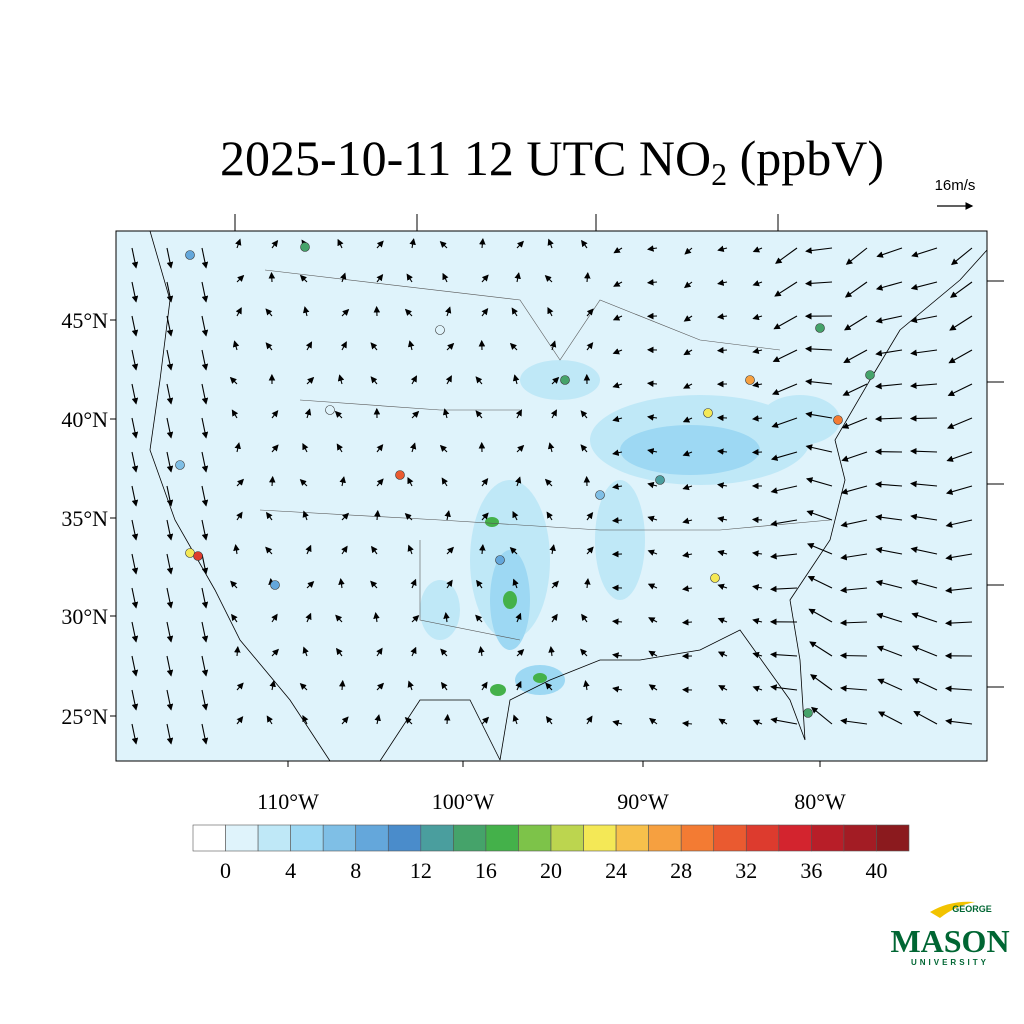  I want to click on lon-label: 90°W, so click(643, 801).